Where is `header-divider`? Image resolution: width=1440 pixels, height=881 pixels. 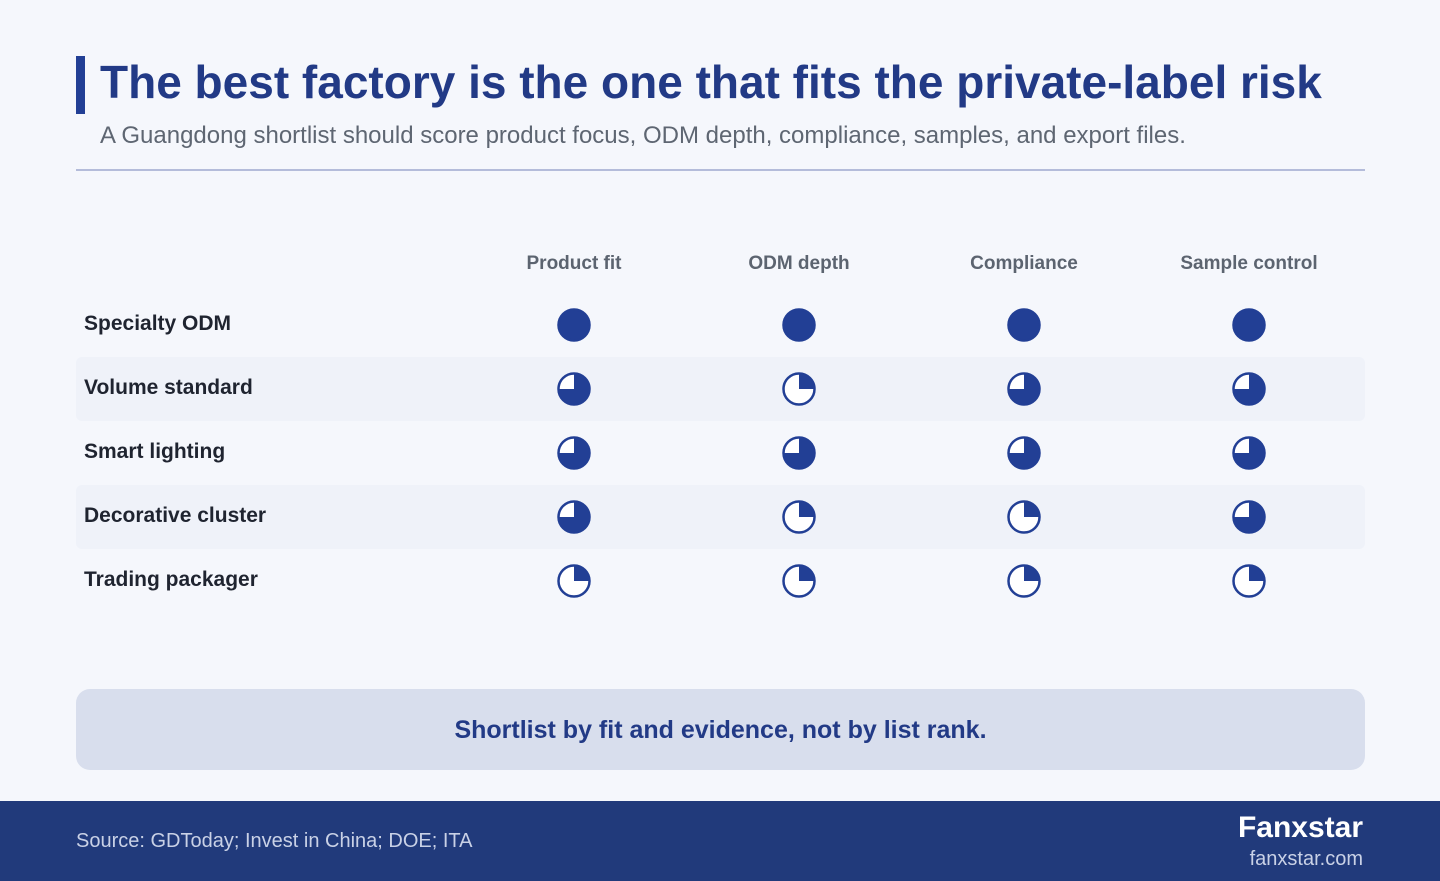
header-divider is located at coordinates (720, 170).